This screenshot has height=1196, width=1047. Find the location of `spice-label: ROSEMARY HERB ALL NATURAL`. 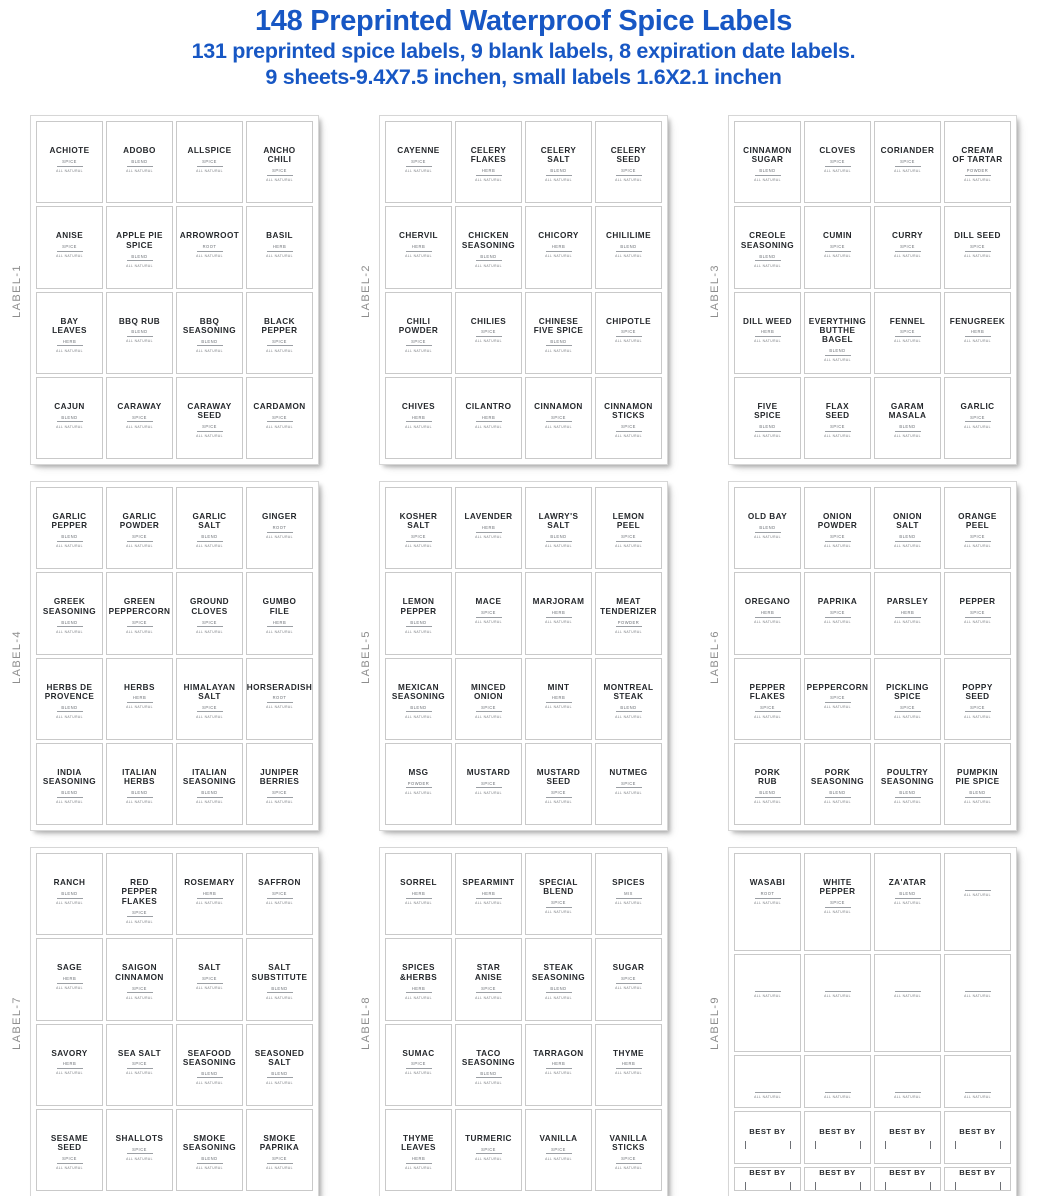

spice-label: ROSEMARY HERB ALL NATURAL is located at coordinates (209, 894).